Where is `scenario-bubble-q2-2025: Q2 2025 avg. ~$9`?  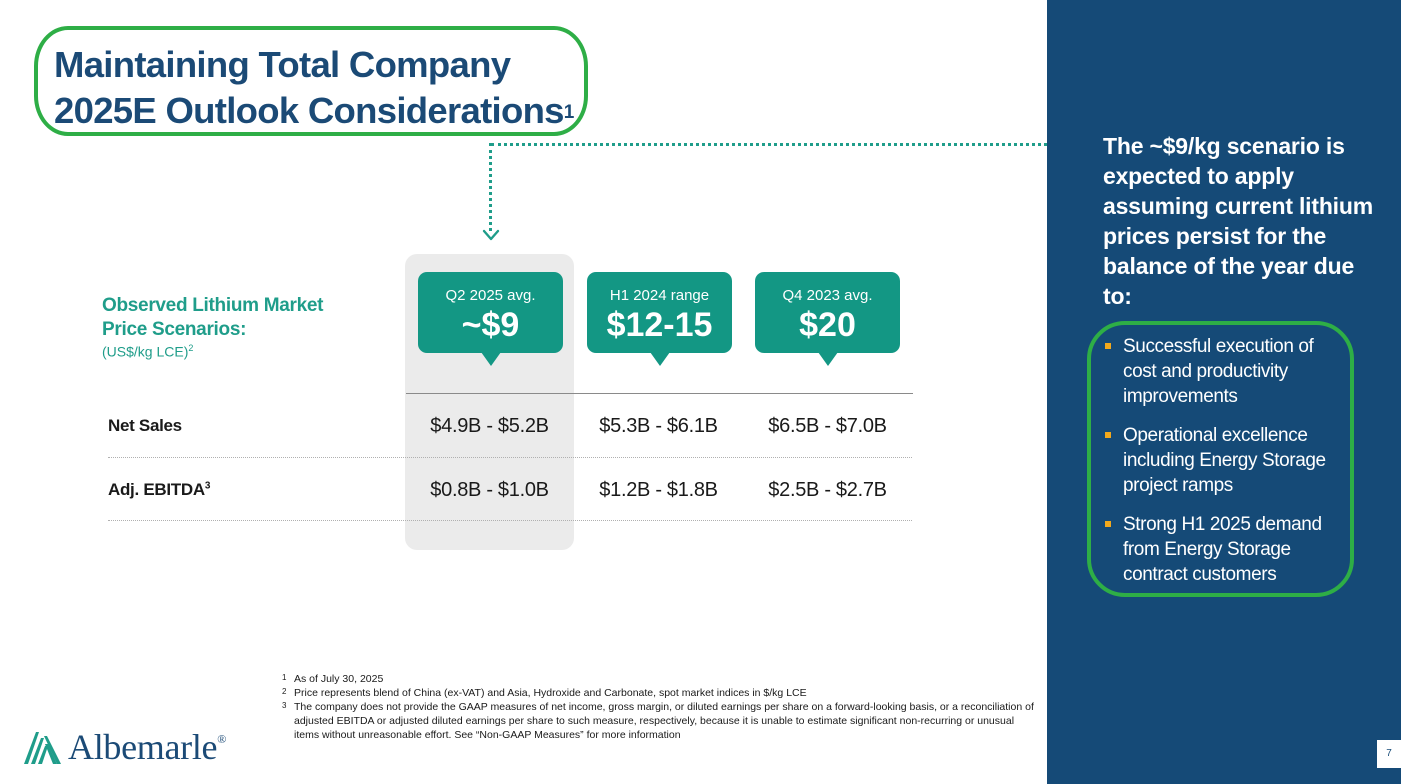
scenario-bubble-q2-2025: Q2 2025 avg. ~$9 is located at coordinates (490, 319).